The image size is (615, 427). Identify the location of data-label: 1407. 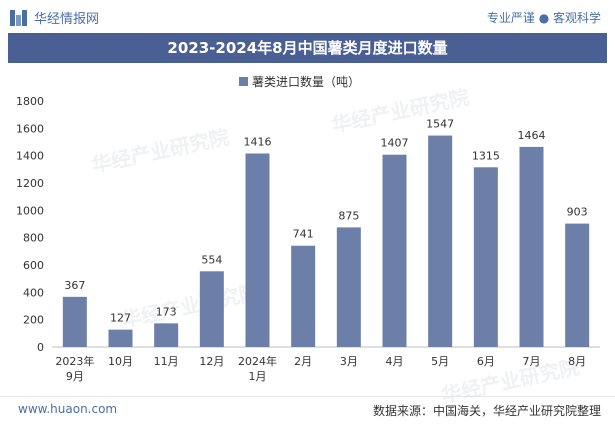
(395, 143).